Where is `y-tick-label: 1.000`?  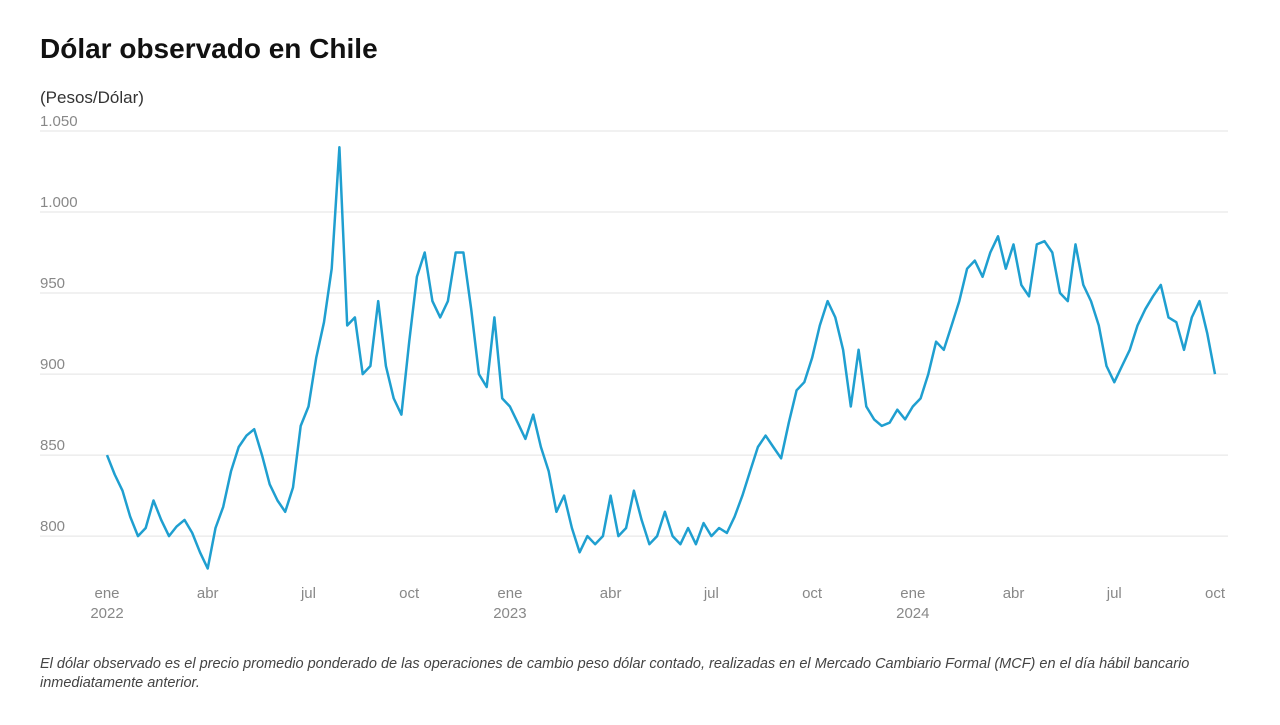 y-tick-label: 1.000 is located at coordinates (59, 202).